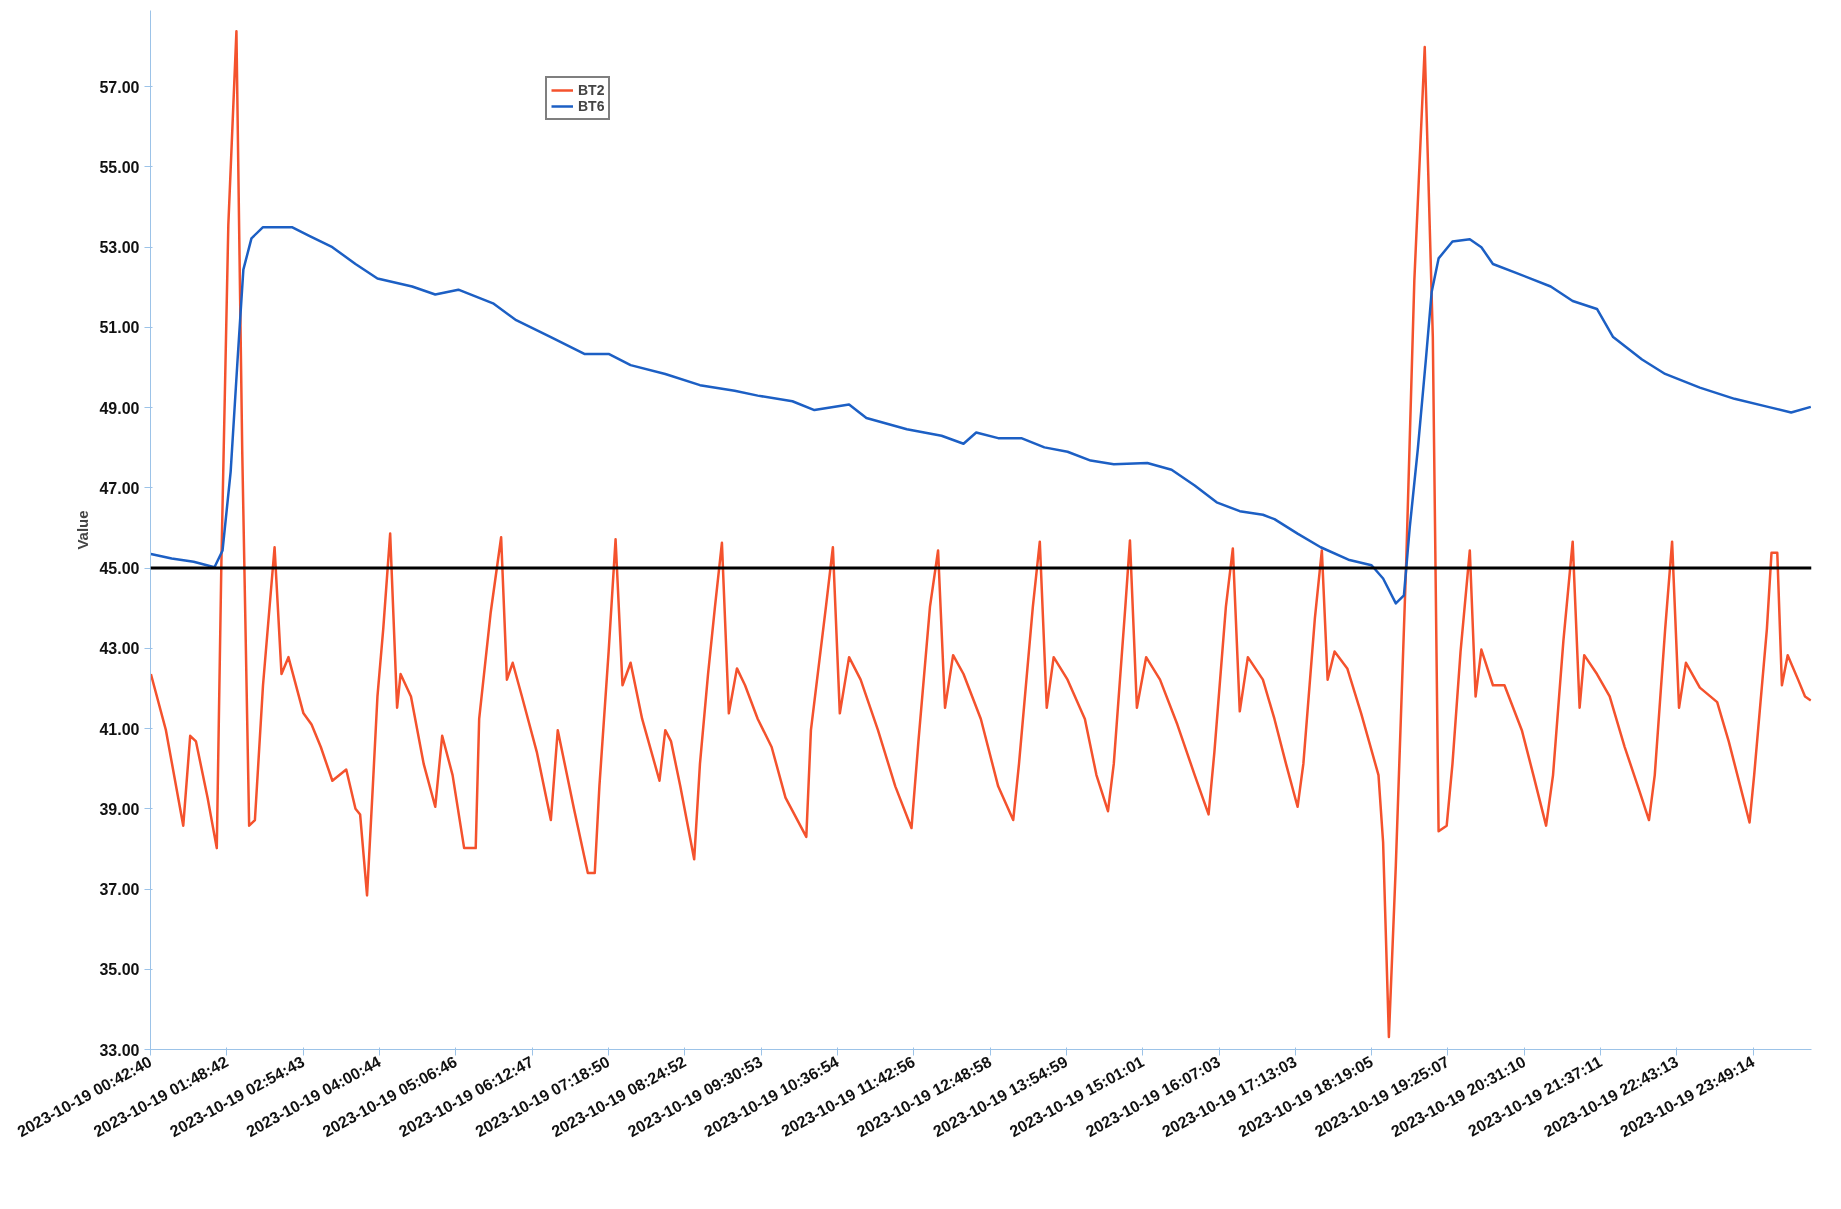 The height and width of the screenshot is (1209, 1841). What do you see at coordinates (591, 90) in the screenshot?
I see `legend-label: BT2` at bounding box center [591, 90].